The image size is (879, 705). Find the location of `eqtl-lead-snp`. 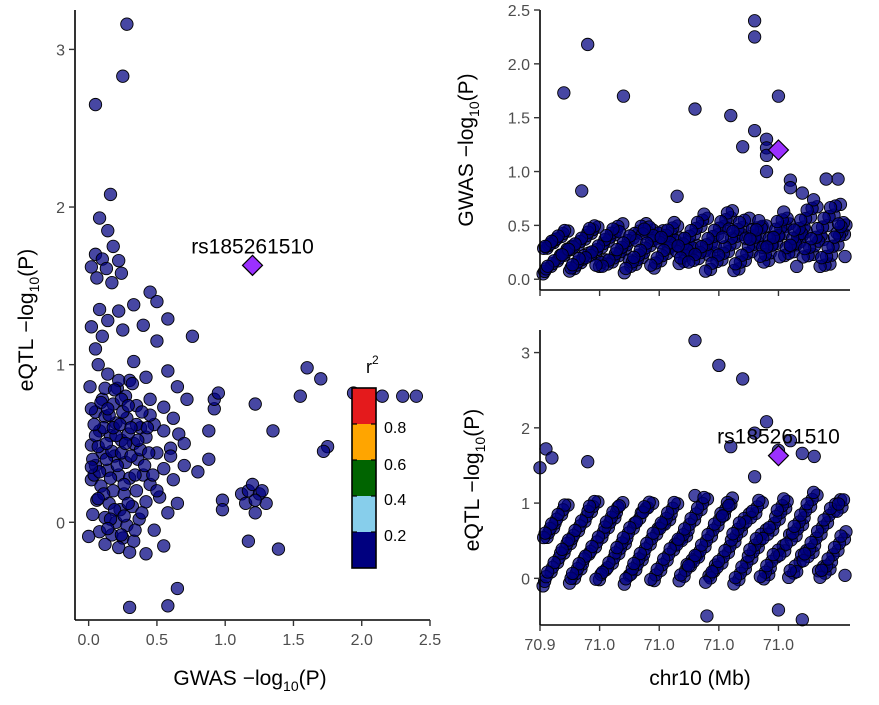

eqtl-lead-snp is located at coordinates (778, 455).